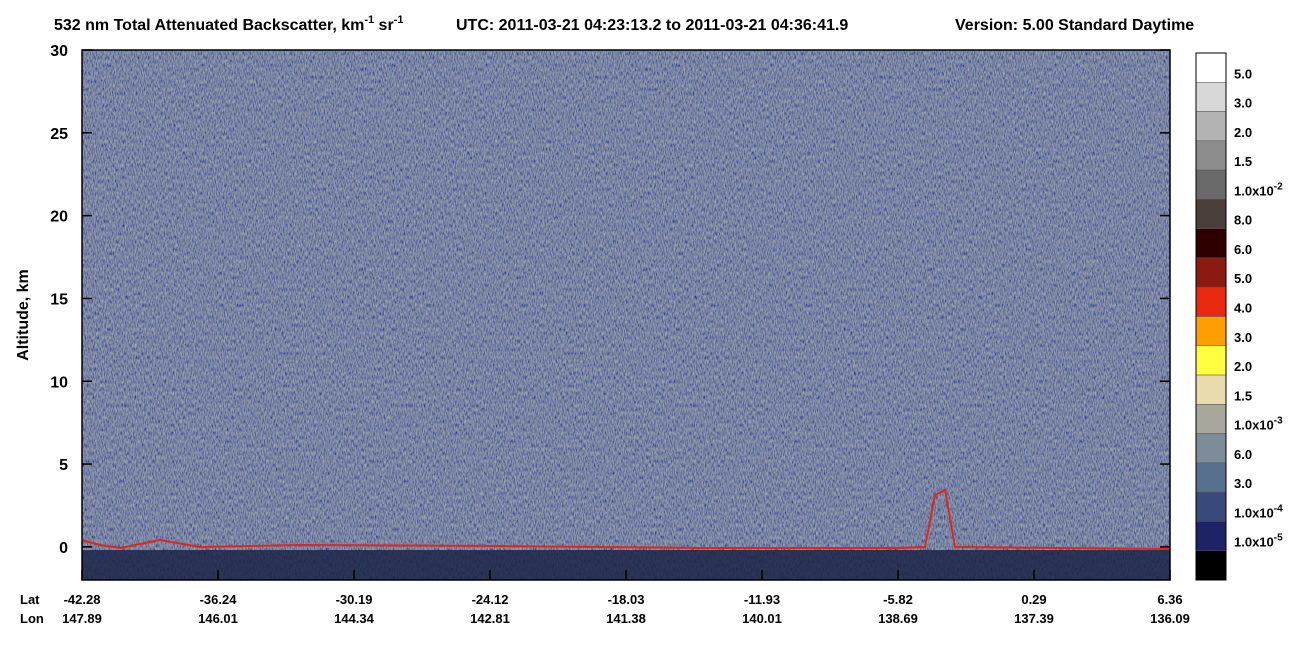 The height and width of the screenshot is (667, 1300). I want to click on lat-label: -5.82, so click(898, 599).